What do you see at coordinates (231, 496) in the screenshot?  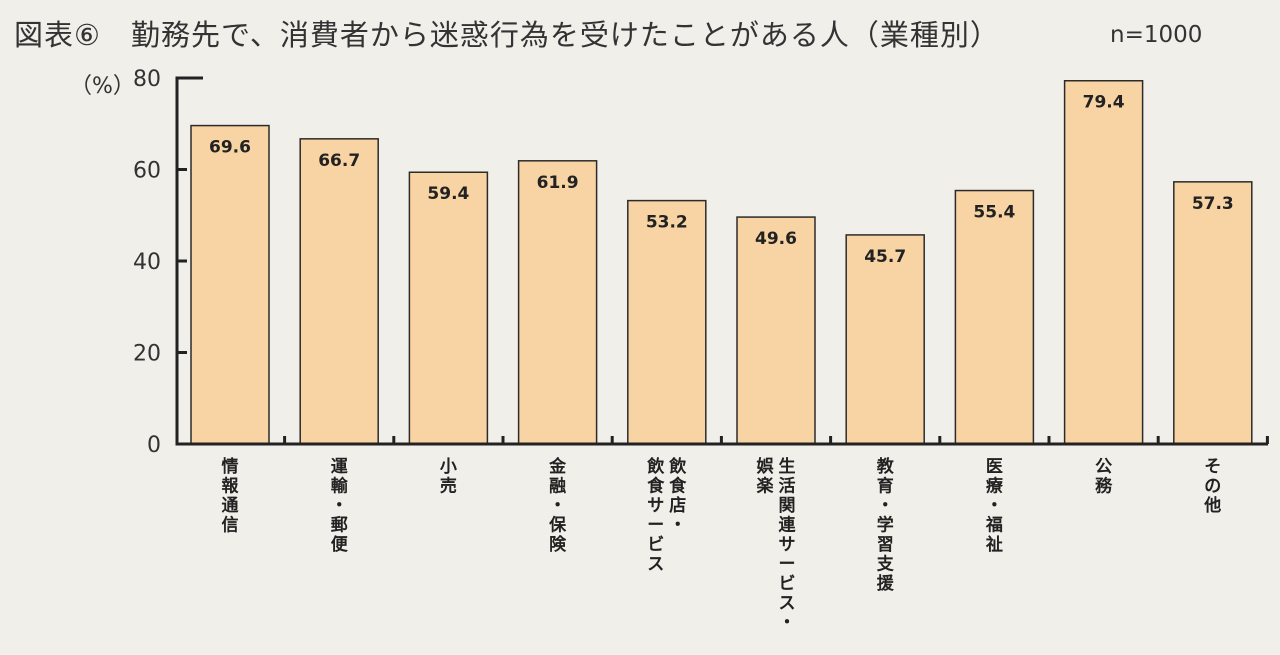 I see `category-label-1: 情報通信` at bounding box center [231, 496].